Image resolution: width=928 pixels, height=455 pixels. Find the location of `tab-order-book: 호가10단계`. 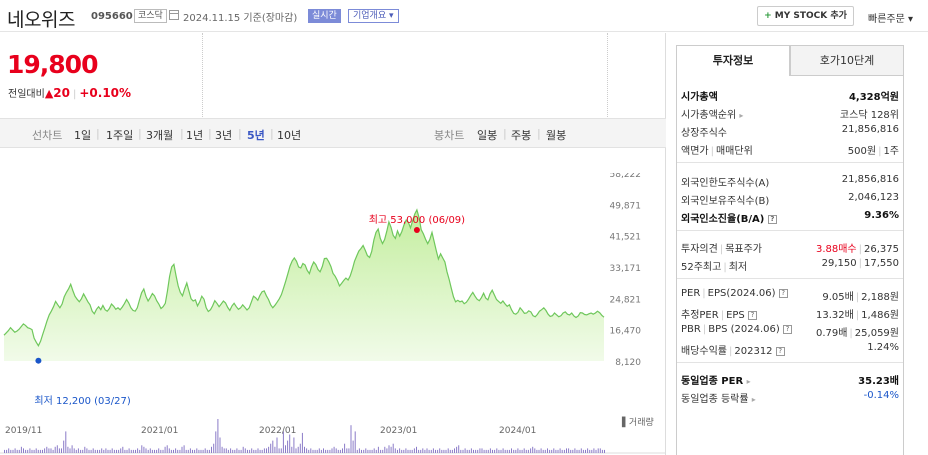

tab-order-book: 호가10단계 is located at coordinates (847, 60).